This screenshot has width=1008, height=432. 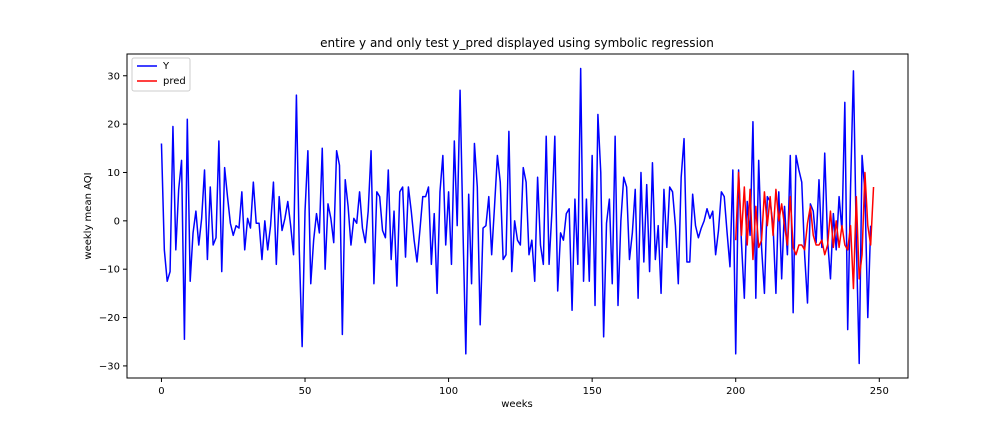 I want to click on y-tick-label: −10, so click(x=109, y=270).